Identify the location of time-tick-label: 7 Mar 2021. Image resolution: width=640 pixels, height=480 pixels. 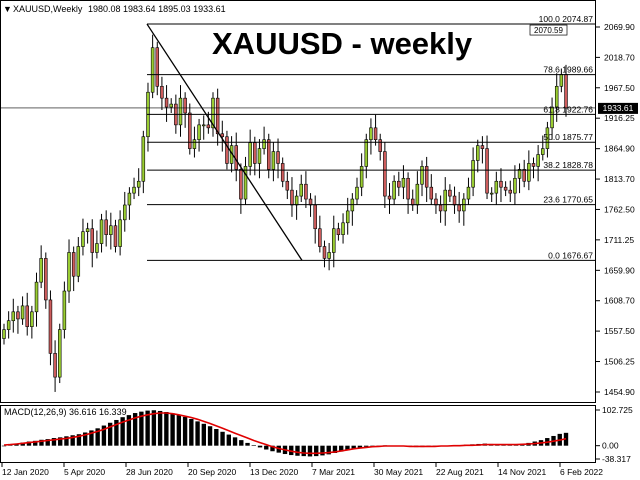
(333, 472).